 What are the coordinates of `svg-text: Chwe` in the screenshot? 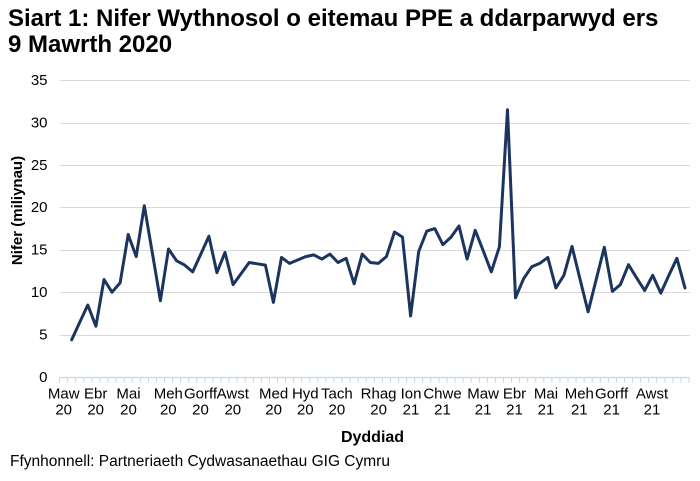 It's located at (442, 393).